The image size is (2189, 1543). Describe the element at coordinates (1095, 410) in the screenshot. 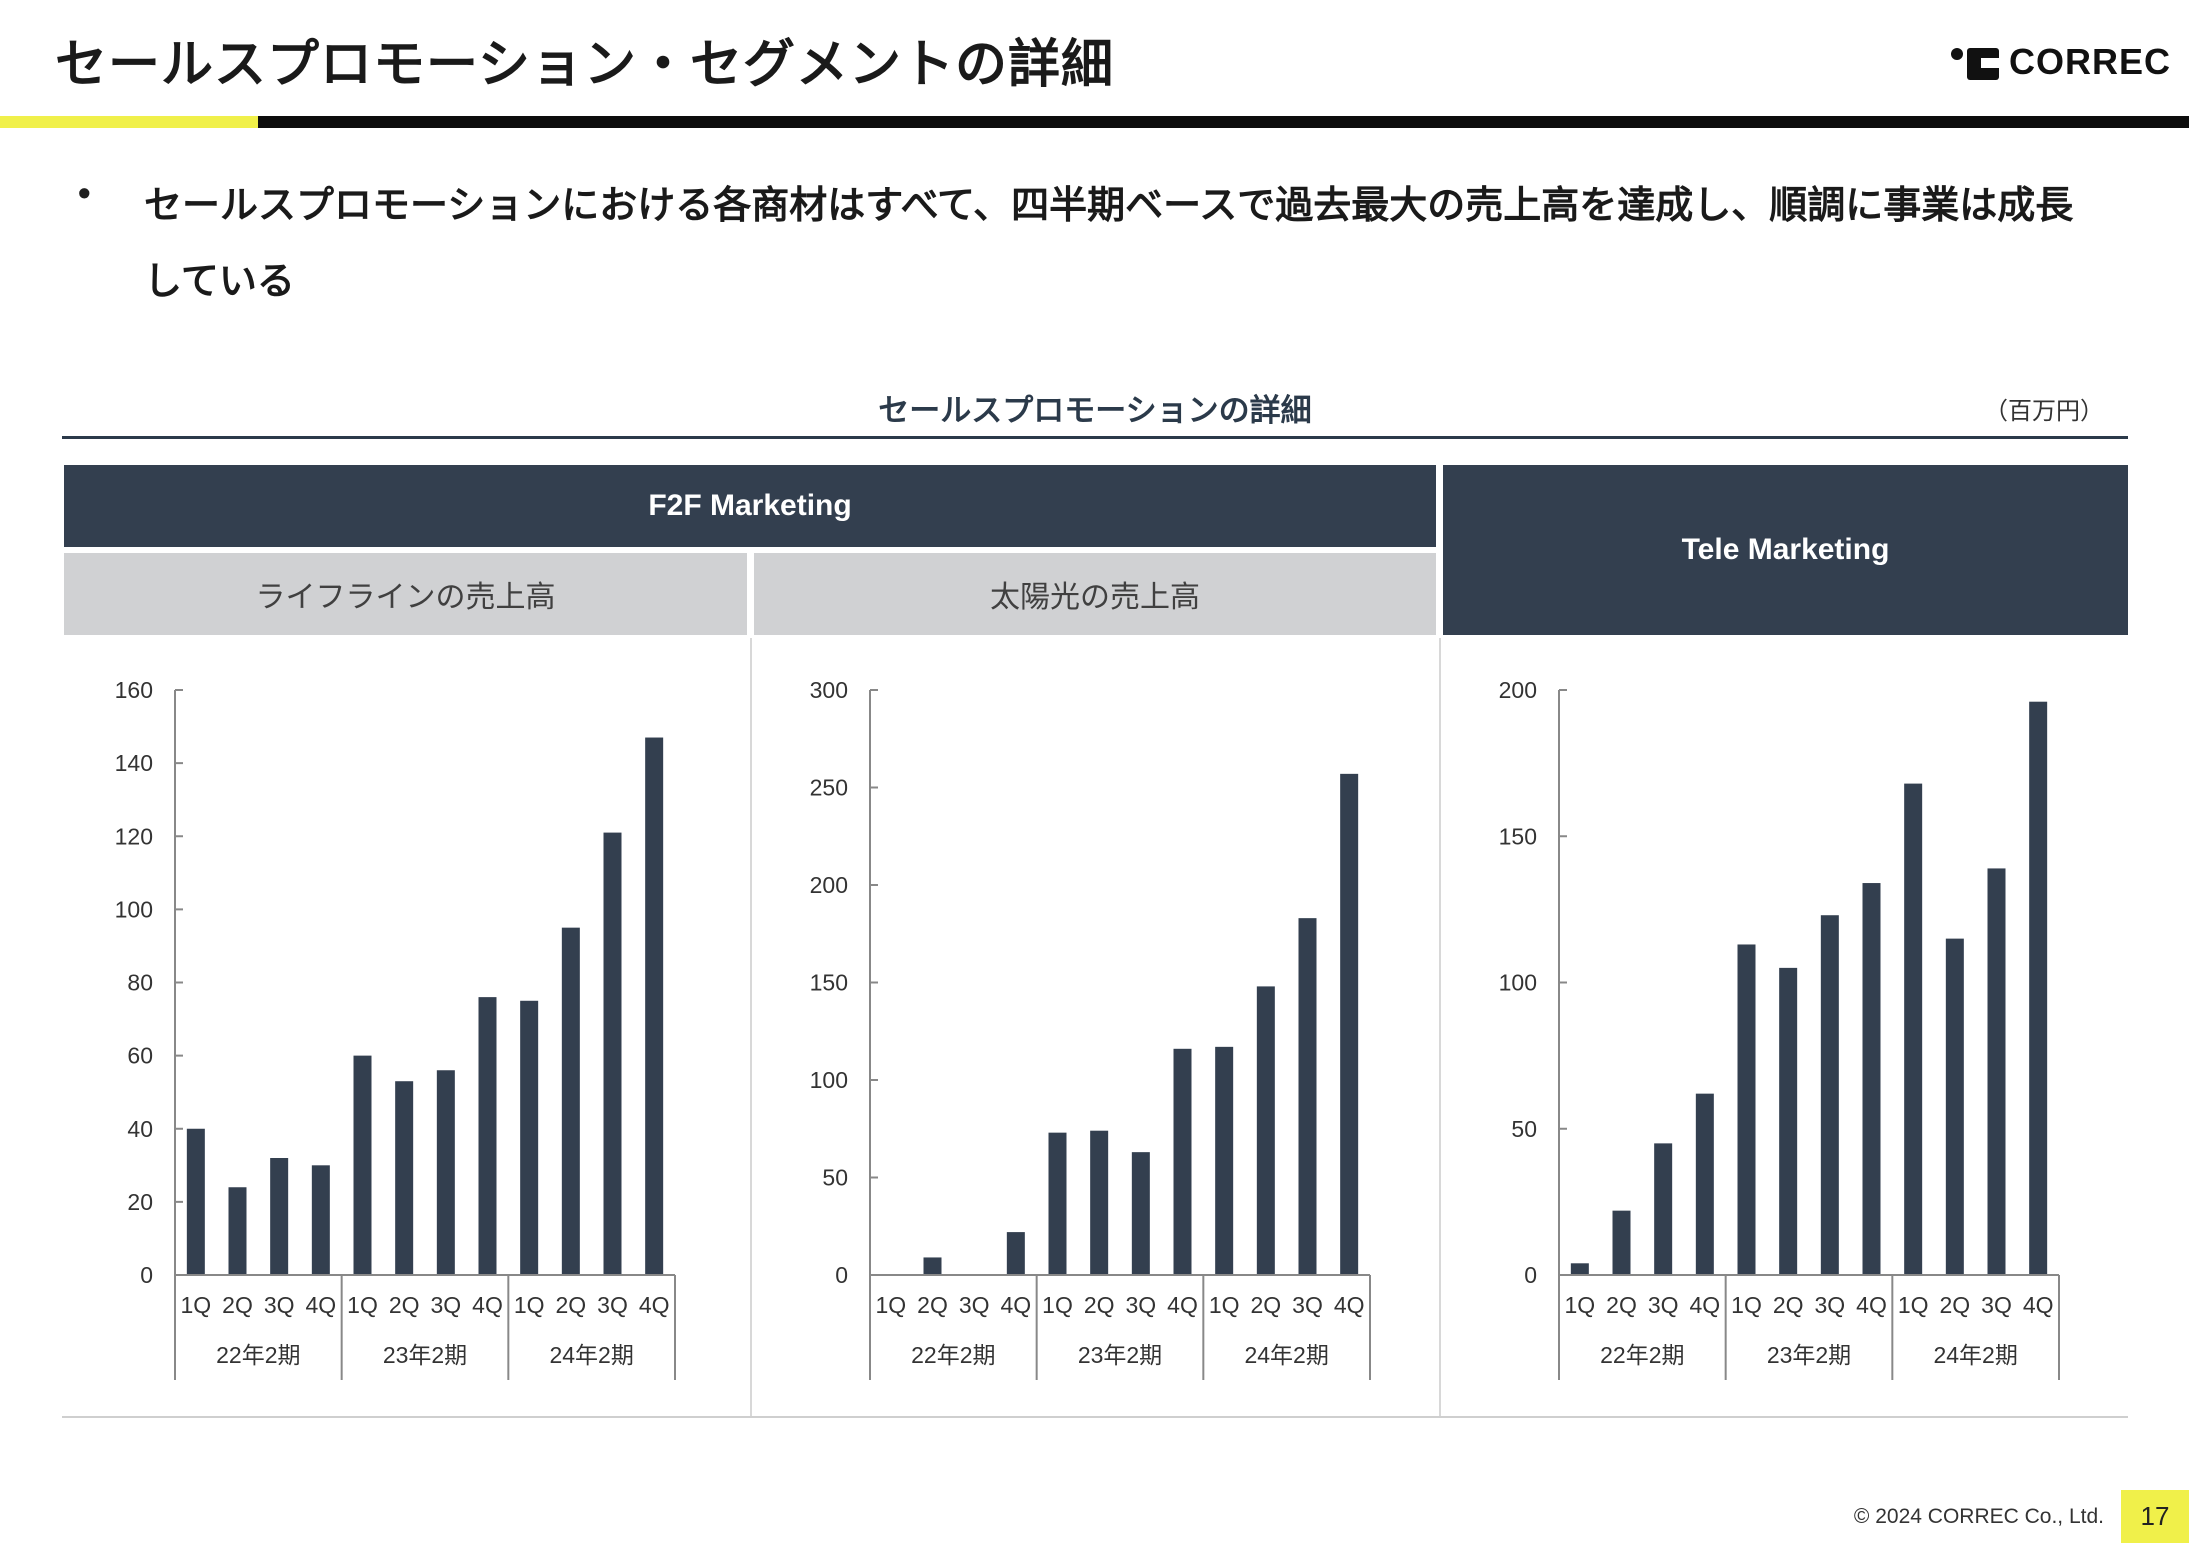

I see `section-title: セールスプロモーションの詳細` at that location.